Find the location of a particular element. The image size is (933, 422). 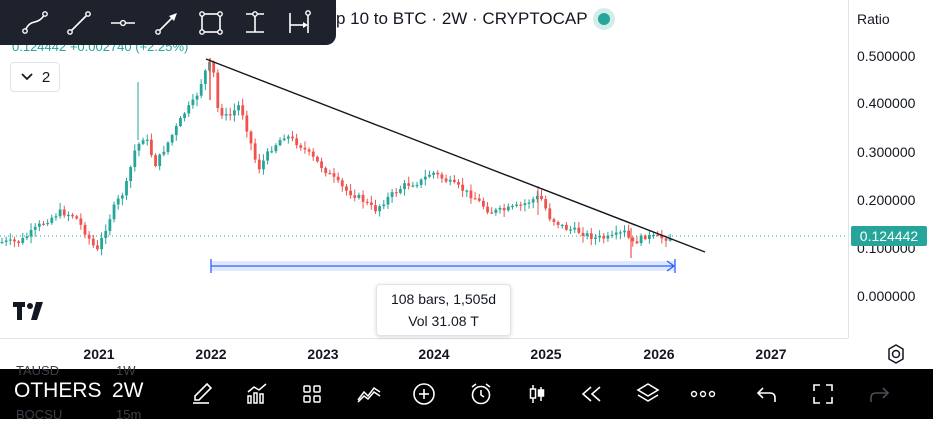

horizontal-ray-icon is located at coordinates (123, 22).